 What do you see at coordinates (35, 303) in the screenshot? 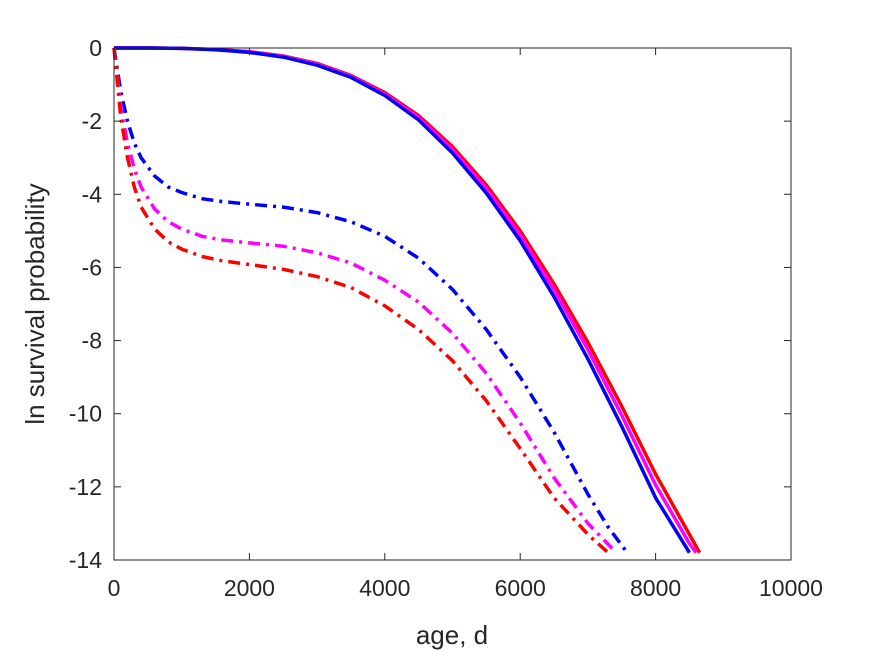
I see `y-axis-label: ln survival probability` at bounding box center [35, 303].